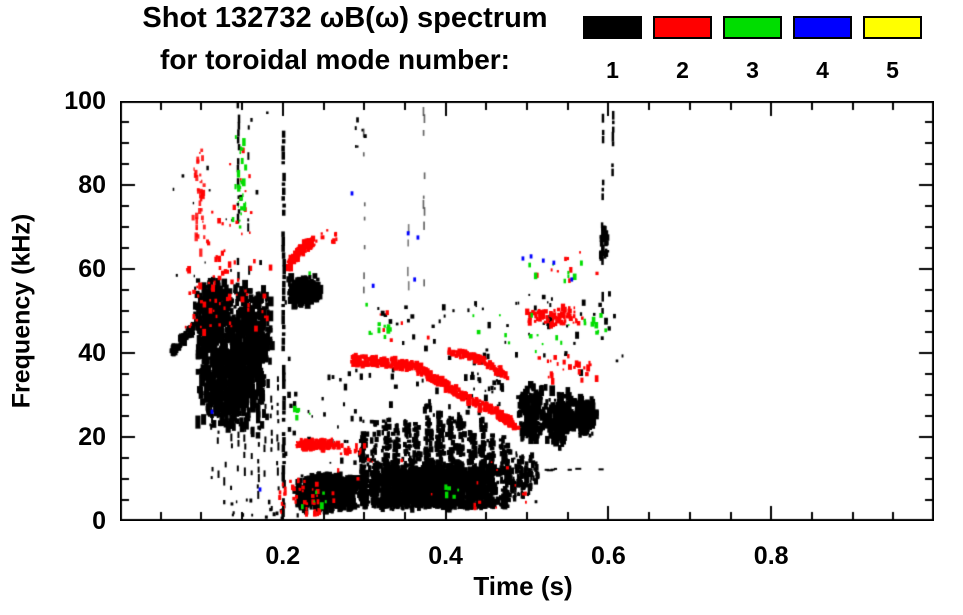 This screenshot has width=963, height=615. Describe the element at coordinates (892, 49) in the screenshot. I see `legend-item-5: 5` at that location.